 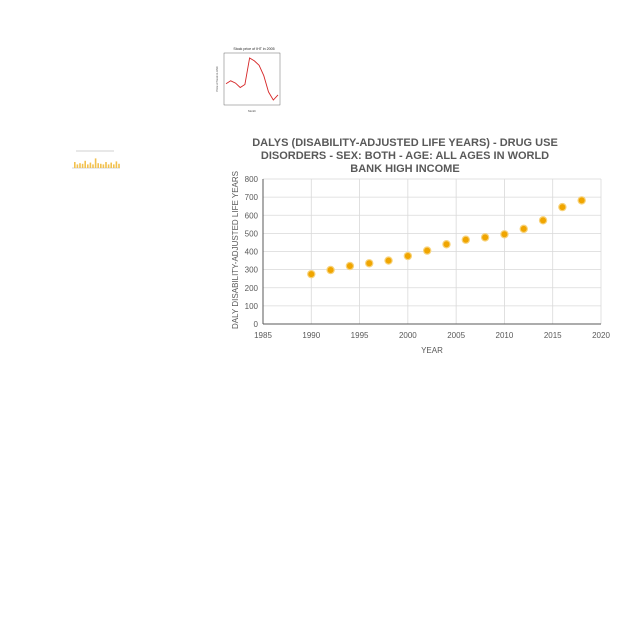 I want to click on x-axis-label: YEAR, so click(x=432, y=350).